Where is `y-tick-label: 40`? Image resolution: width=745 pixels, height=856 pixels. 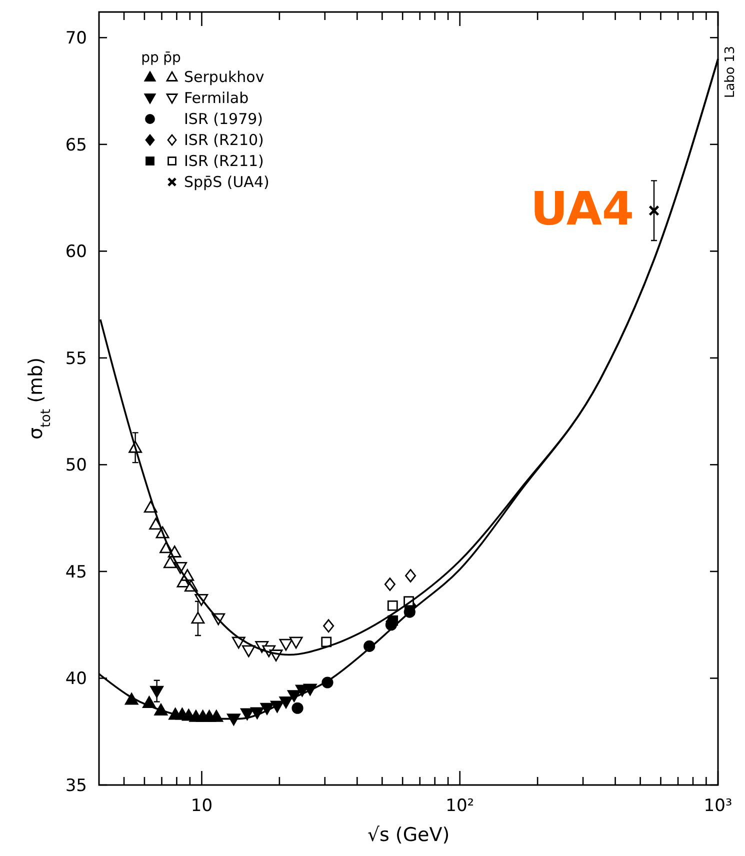
y-tick-label: 40 is located at coordinates (76, 679).